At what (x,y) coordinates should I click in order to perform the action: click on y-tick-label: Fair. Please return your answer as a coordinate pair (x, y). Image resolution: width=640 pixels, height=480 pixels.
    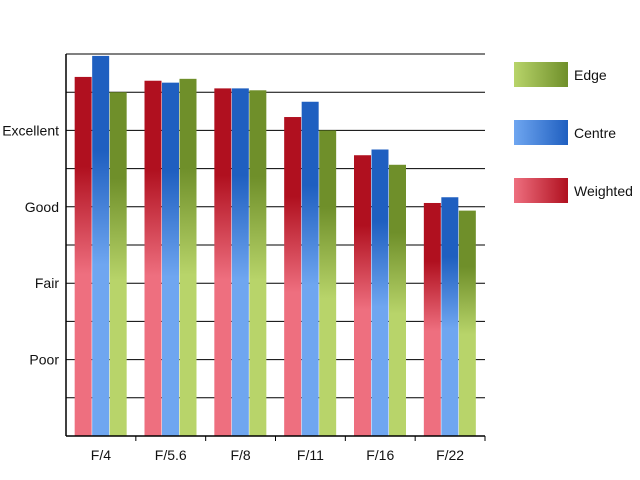
    Looking at the image, I should click on (47, 283).